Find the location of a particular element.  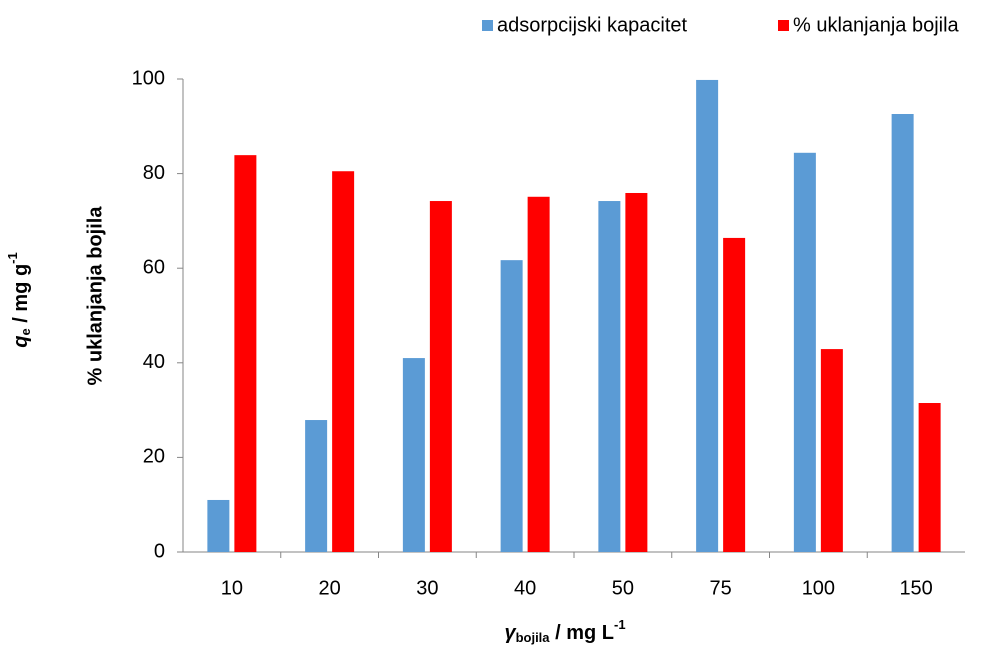

x-tick-label: 150 is located at coordinates (915, 588).